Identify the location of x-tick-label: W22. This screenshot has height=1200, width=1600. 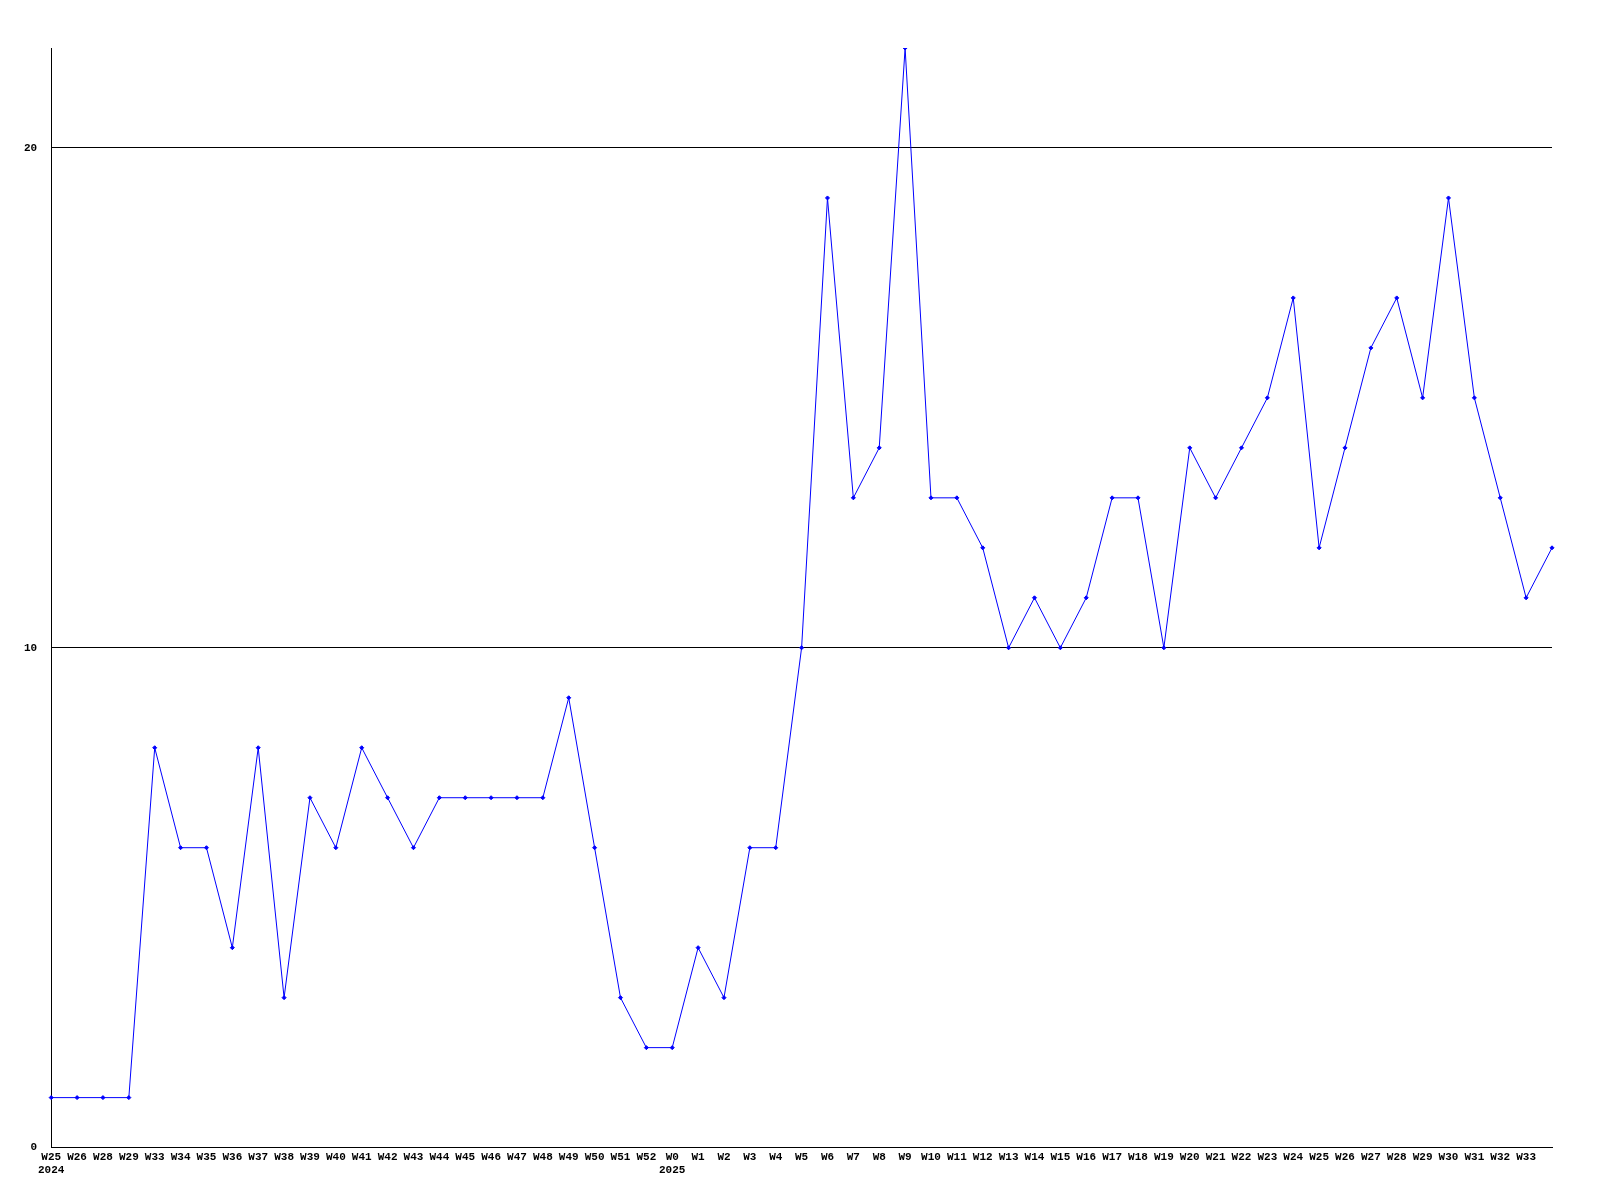
(1241, 1156).